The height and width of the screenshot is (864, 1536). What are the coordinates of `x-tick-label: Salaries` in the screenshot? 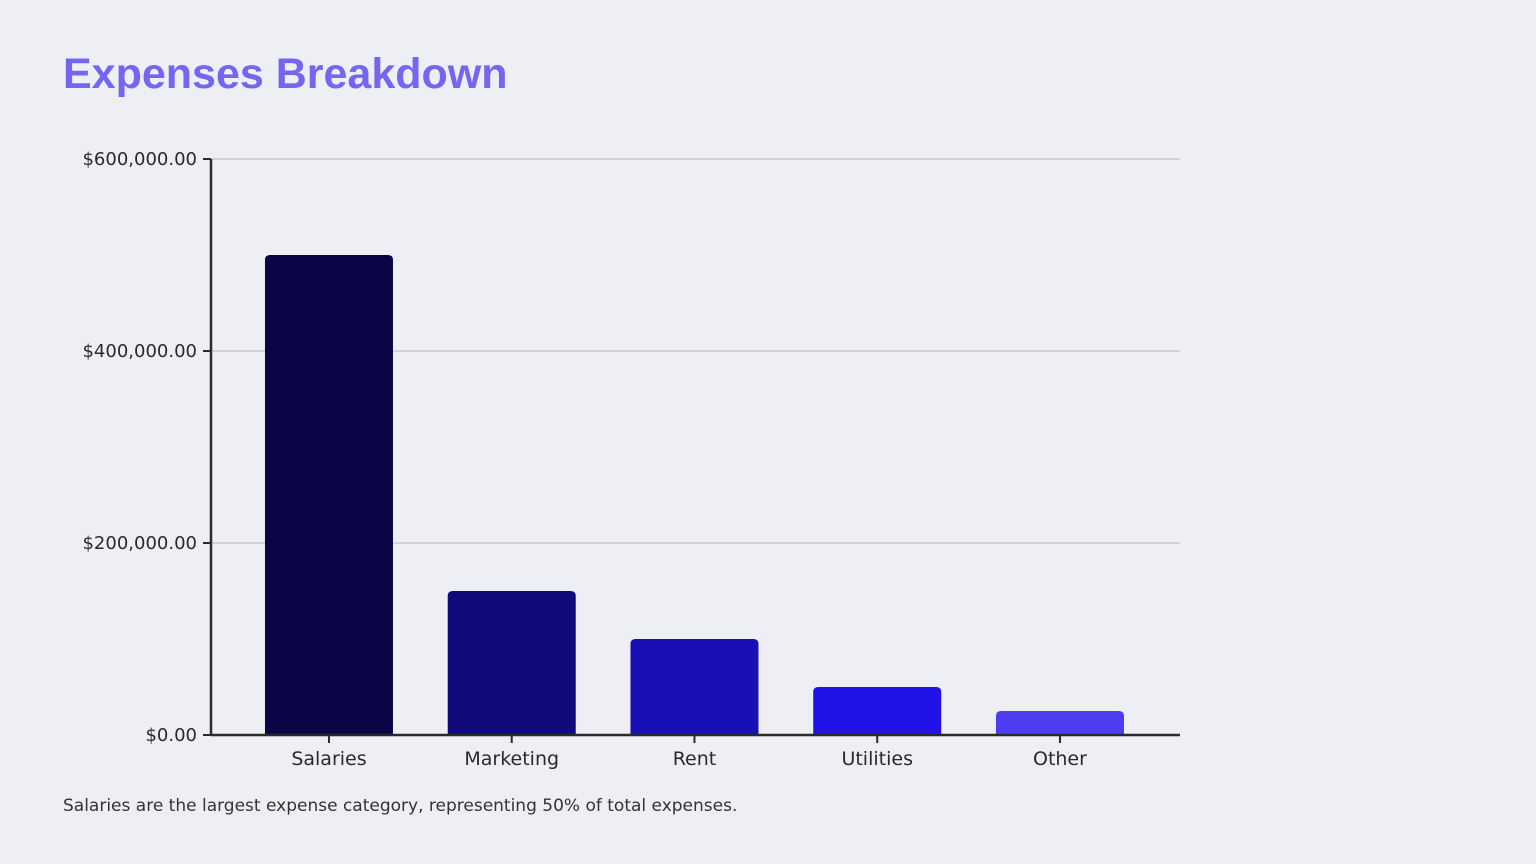 It's located at (328, 759).